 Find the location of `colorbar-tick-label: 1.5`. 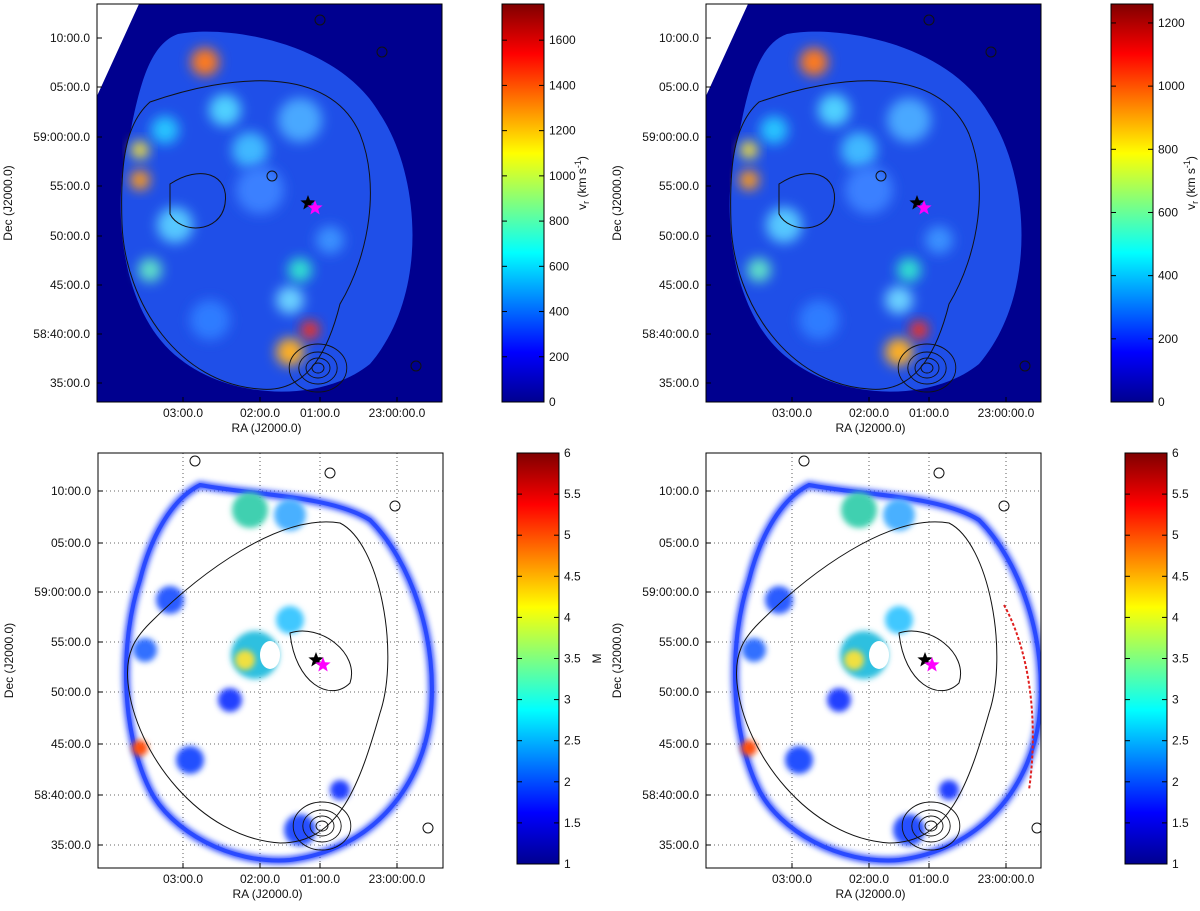

colorbar-tick-label: 1.5 is located at coordinates (572, 823).